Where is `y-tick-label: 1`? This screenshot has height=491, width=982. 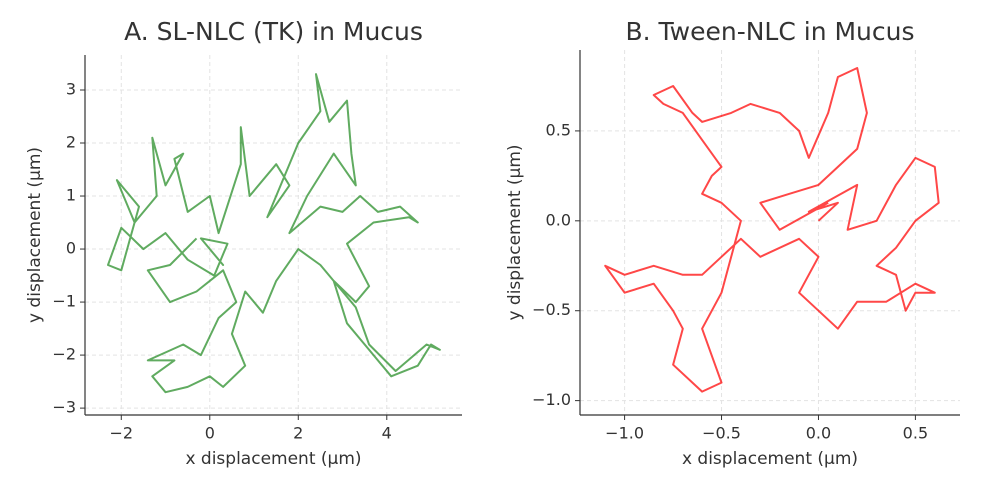
y-tick-label: 1 is located at coordinates (71, 195).